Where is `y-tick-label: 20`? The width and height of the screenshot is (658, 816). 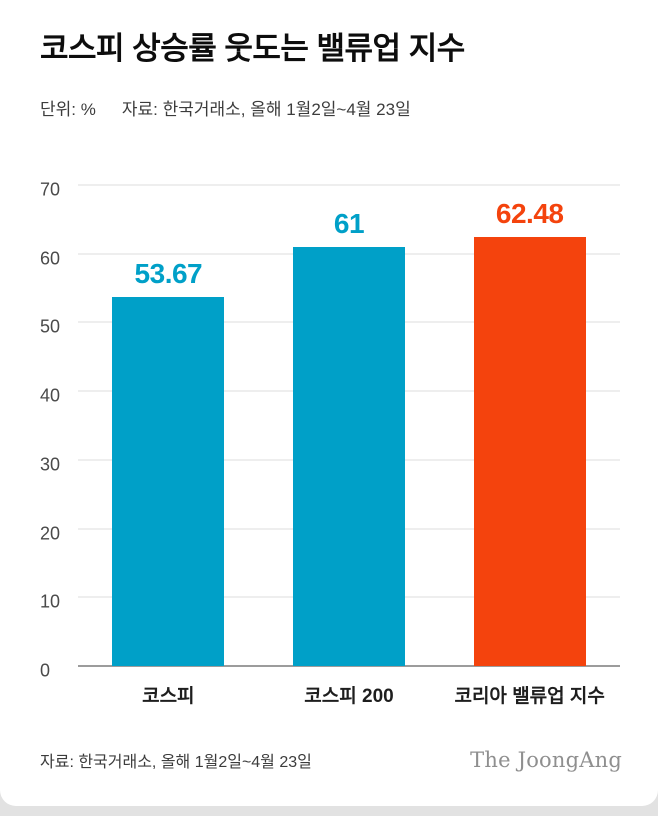 y-tick-label: 20 is located at coordinates (50, 533).